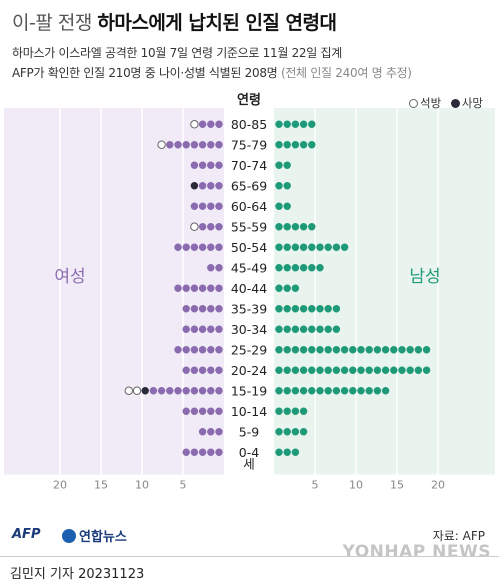 The image size is (499, 587). What do you see at coordinates (145, 73) in the screenshot?
I see `subtitle-2-main: AFP가 확인한 인질 210명 중 나이·성별 식별된 208명` at bounding box center [145, 73].